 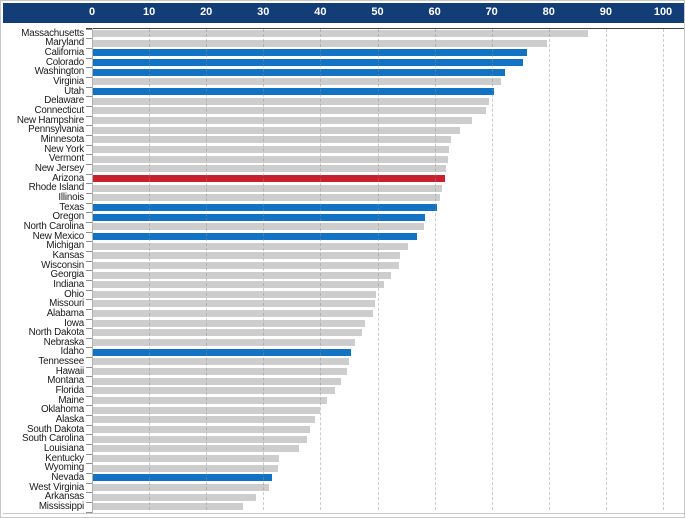 What do you see at coordinates (59, 168) in the screenshot?
I see `state-label: New Jersey` at bounding box center [59, 168].